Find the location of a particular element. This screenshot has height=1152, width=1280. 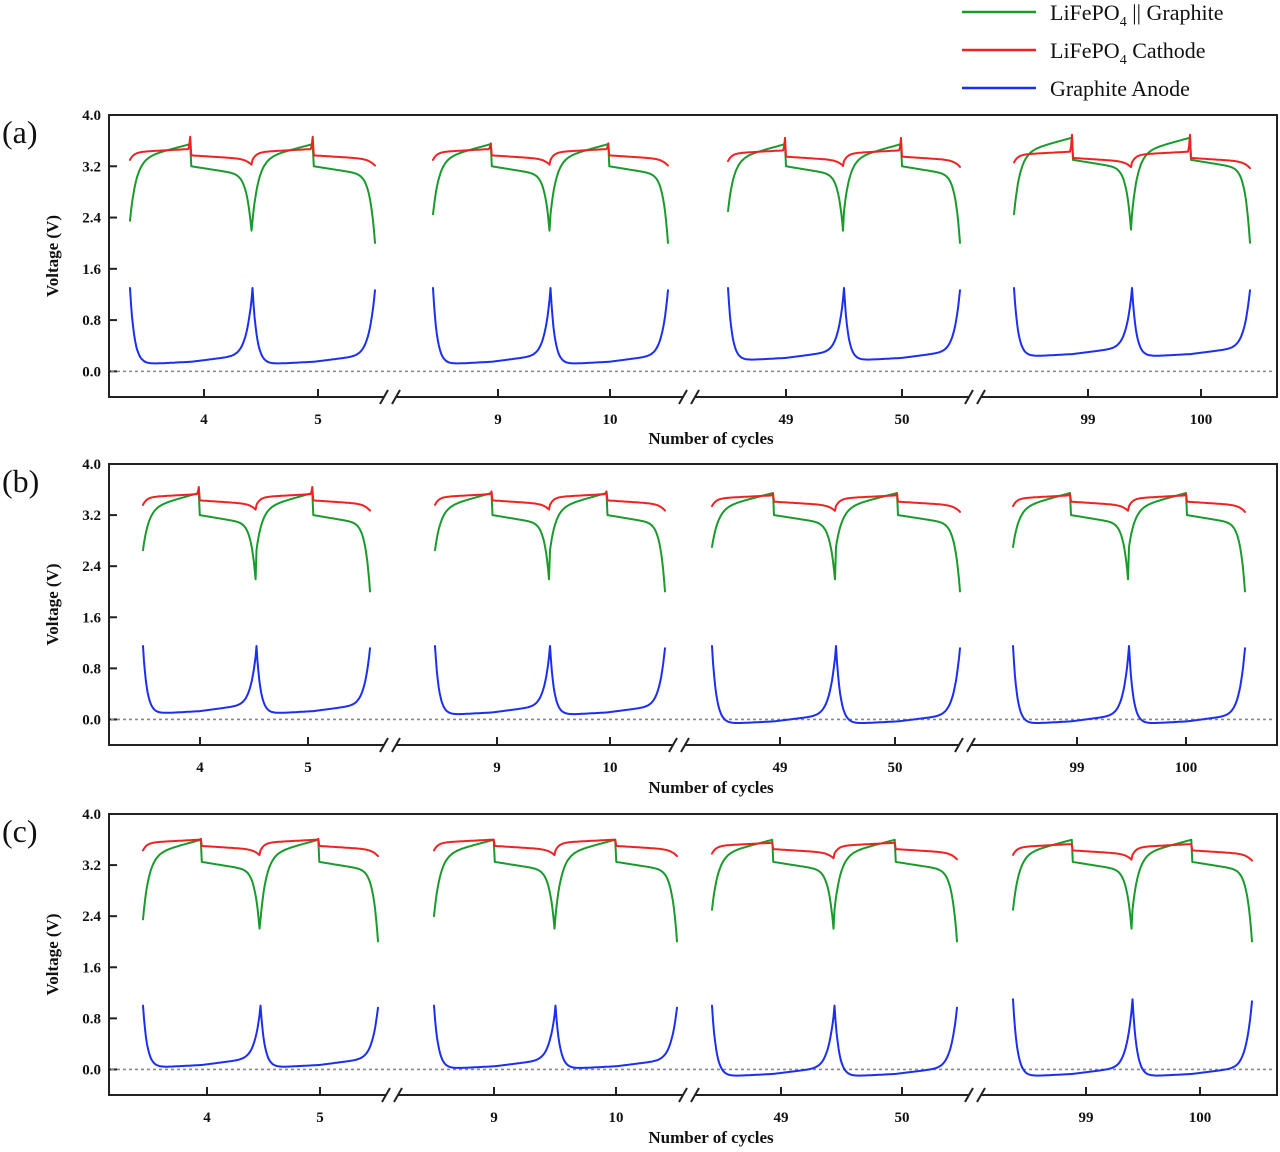

panel-label: (c) is located at coordinates (20, 831).